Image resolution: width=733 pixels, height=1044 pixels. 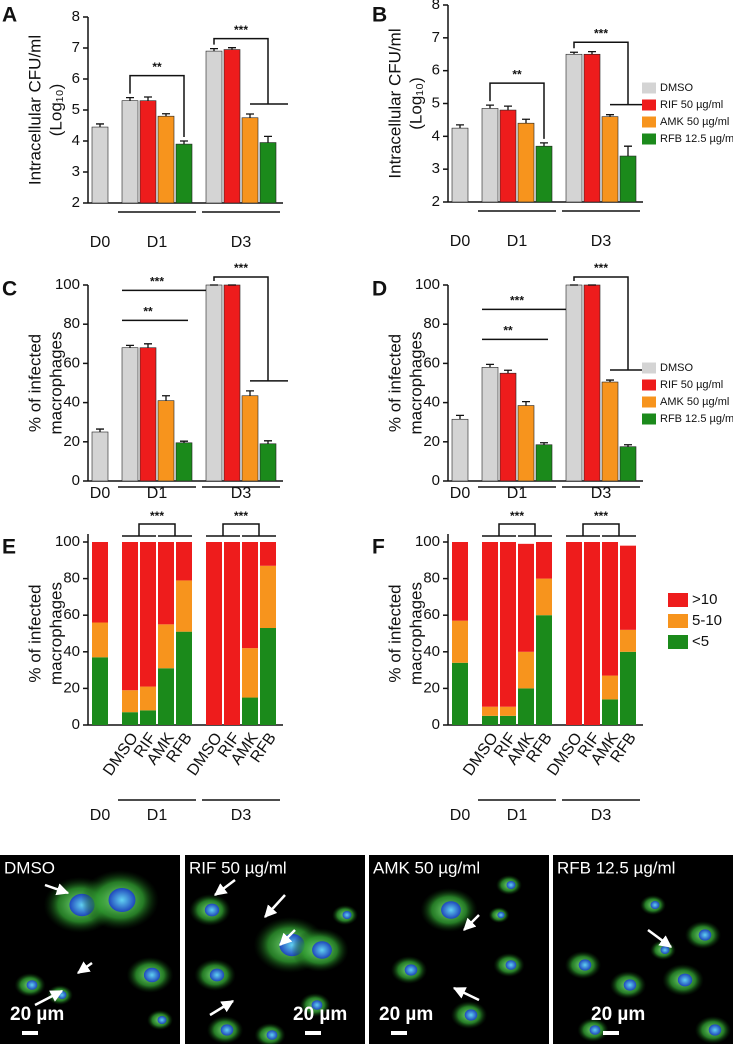 What do you see at coordinates (378, 547) in the screenshot?
I see `panel-label: F` at bounding box center [378, 547].